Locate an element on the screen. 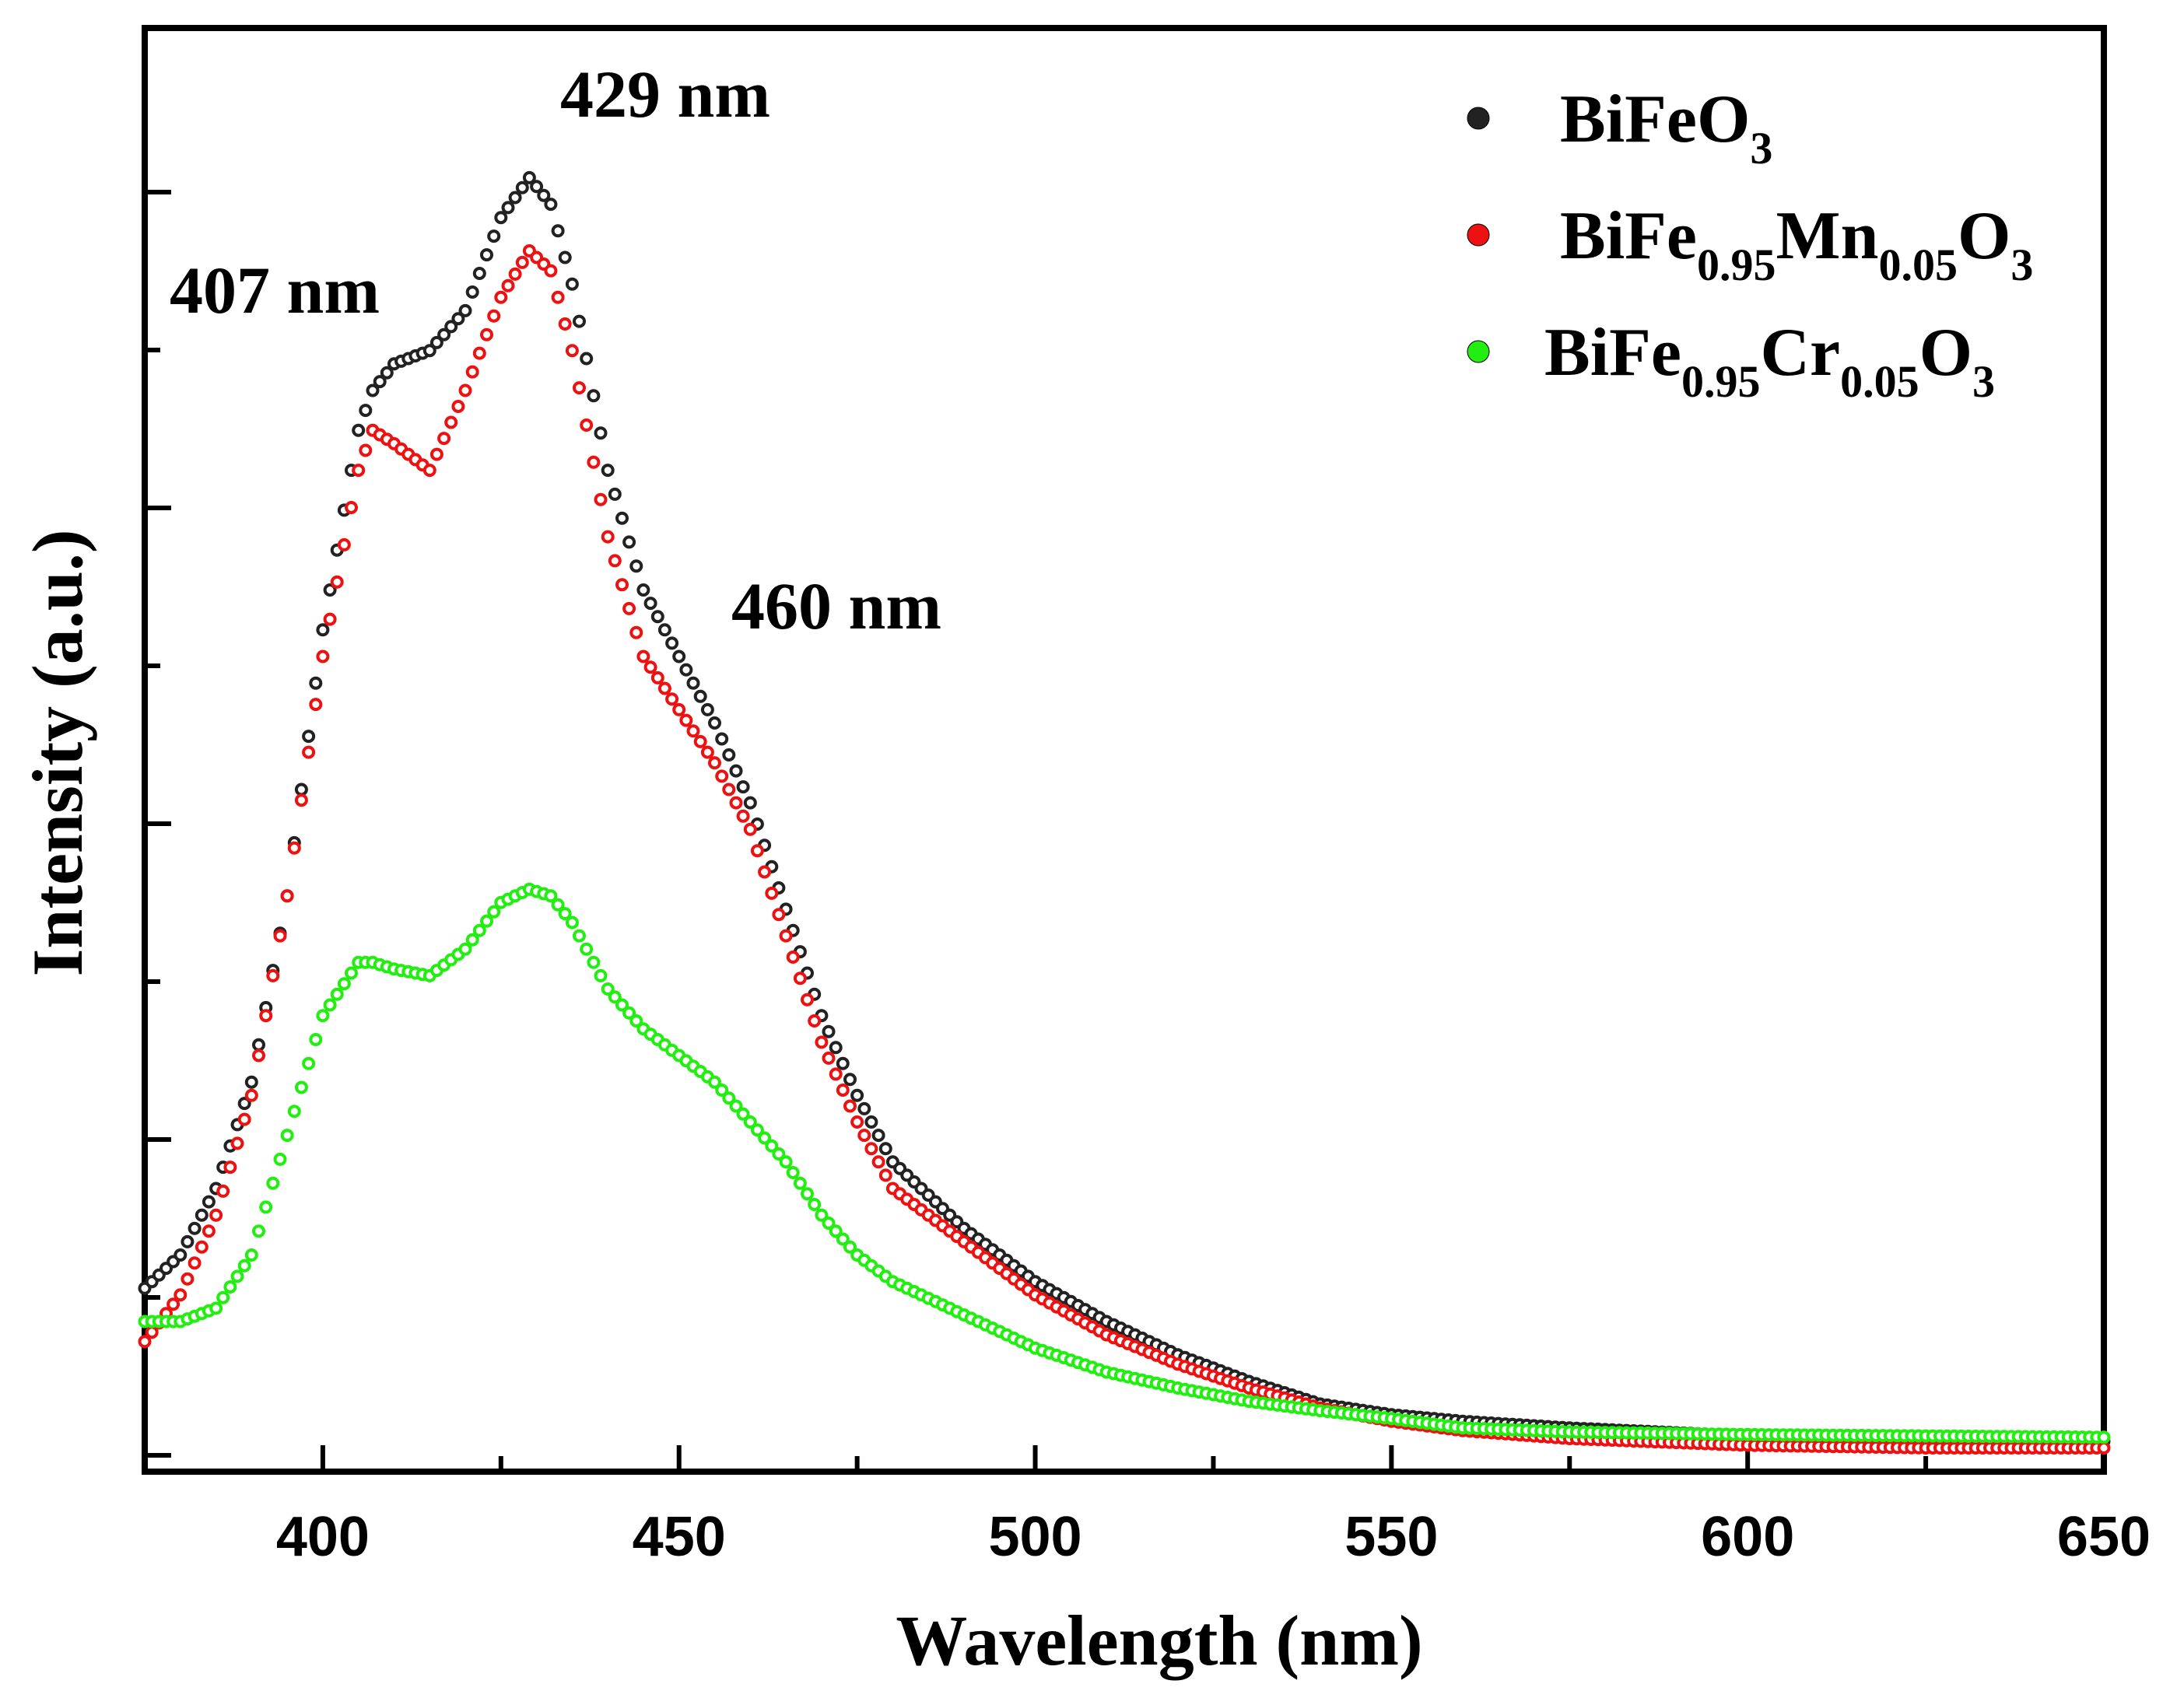 The width and height of the screenshot is (2184, 1698). x-tick-label-650: 650 is located at coordinates (2104, 1537).